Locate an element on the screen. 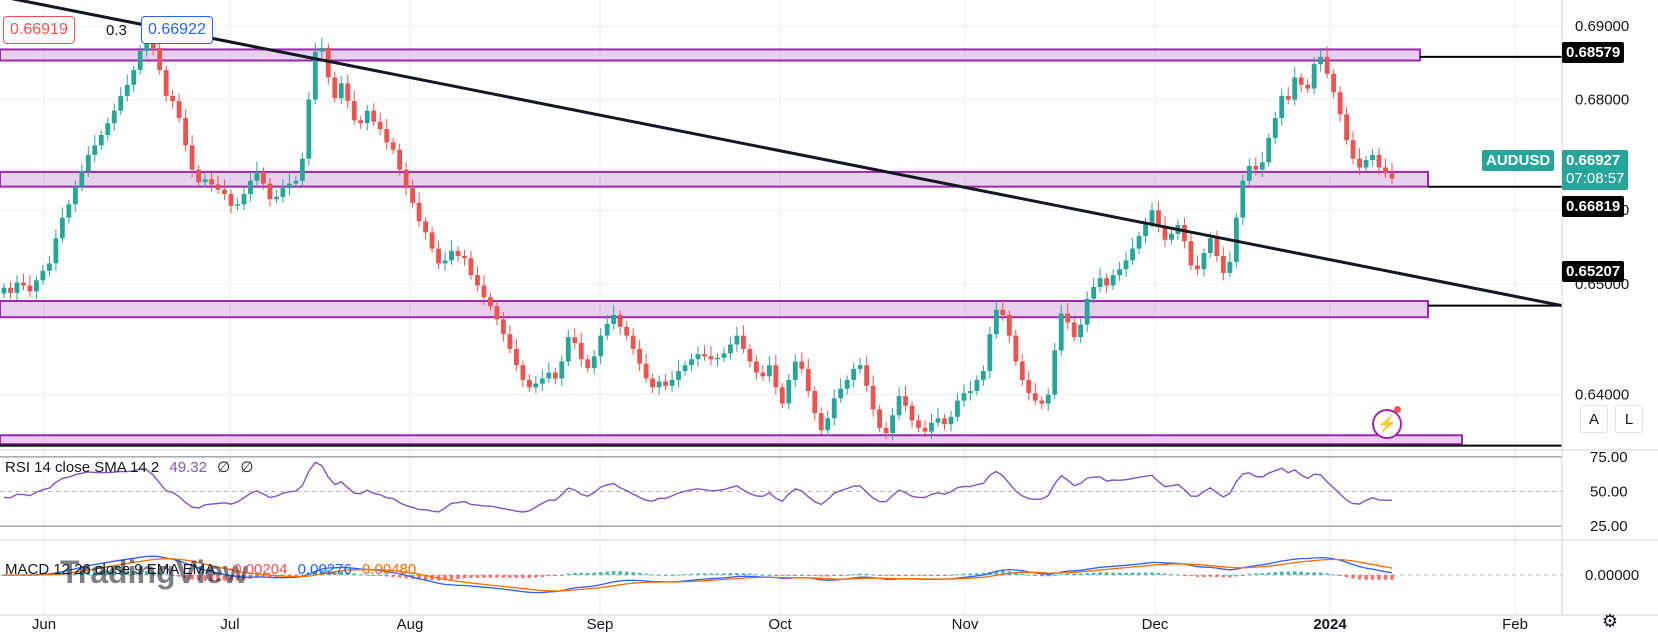  auto-scale-button: A is located at coordinates (1594, 419).